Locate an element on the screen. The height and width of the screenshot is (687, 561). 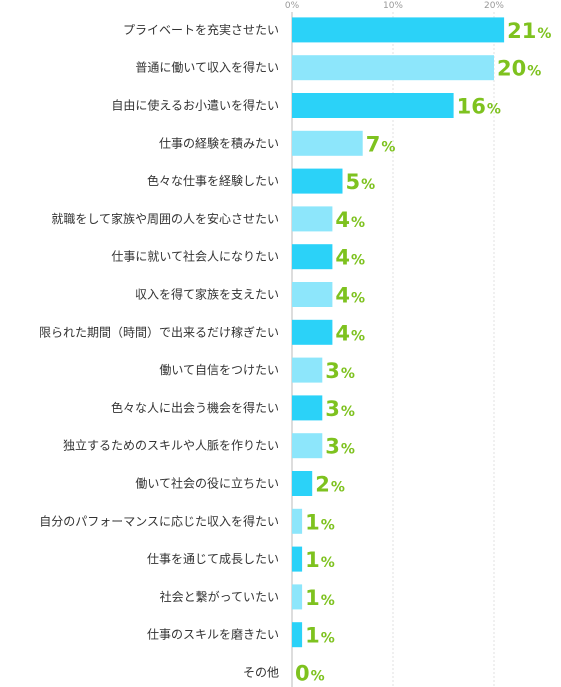
category-label: プライベートを充実させたい is located at coordinates (201, 29).